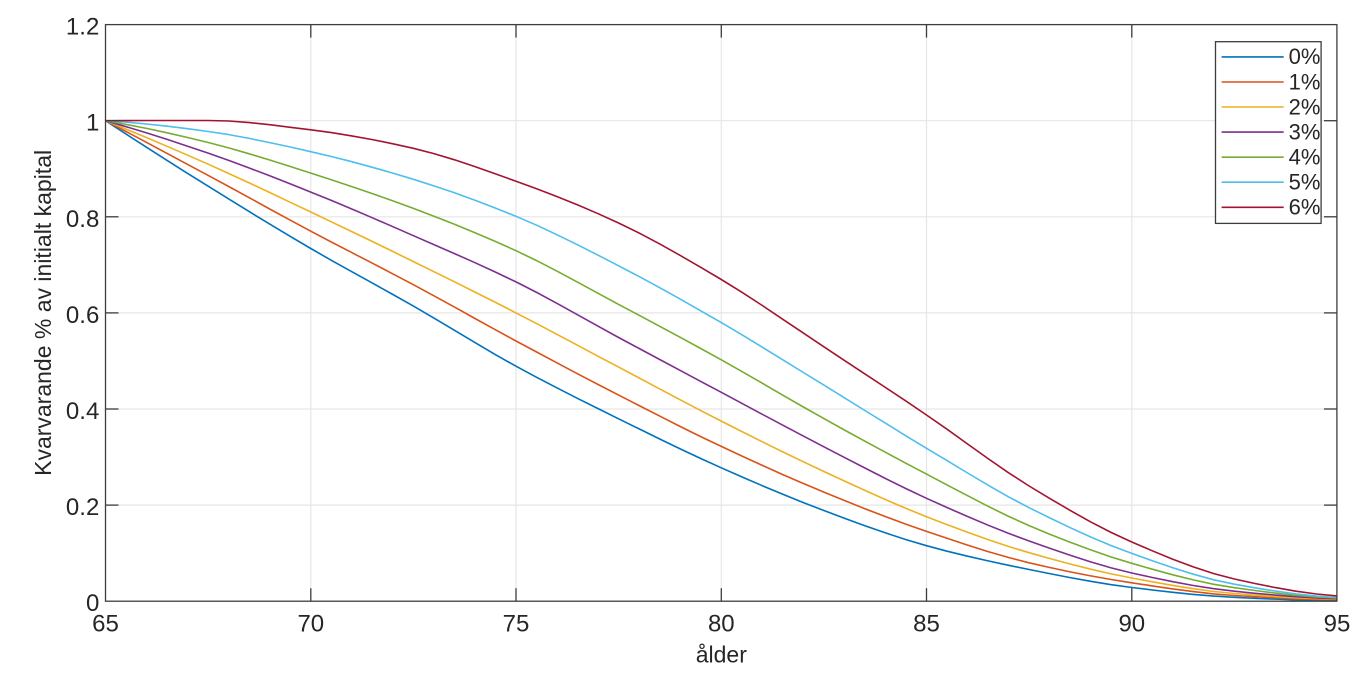 This screenshot has height=673, width=1369. Describe the element at coordinates (516, 624) in the screenshot. I see `svg-text: 75` at that location.